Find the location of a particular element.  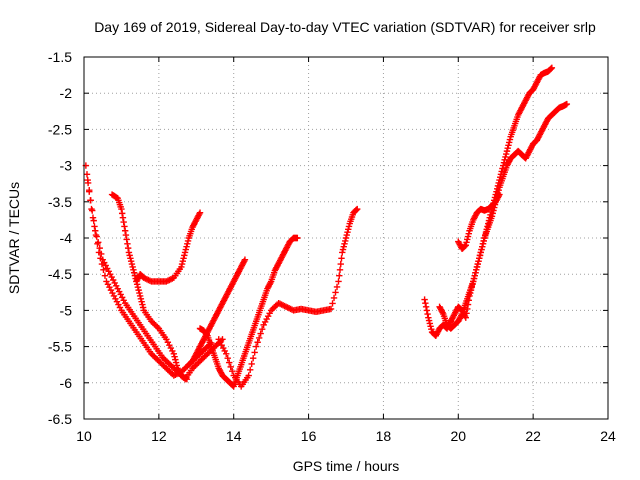

x-tick-label: 18 is located at coordinates (384, 436).